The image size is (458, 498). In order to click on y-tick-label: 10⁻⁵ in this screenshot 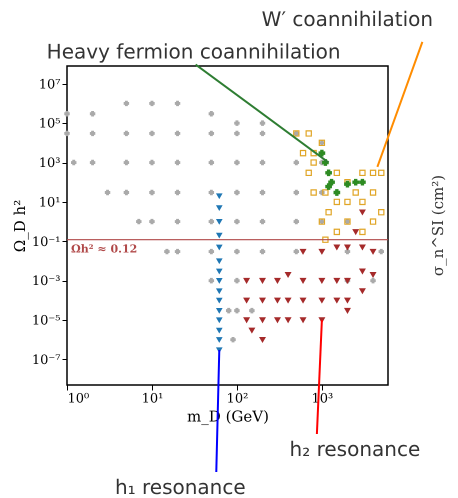, I will do `click(46, 321)`.